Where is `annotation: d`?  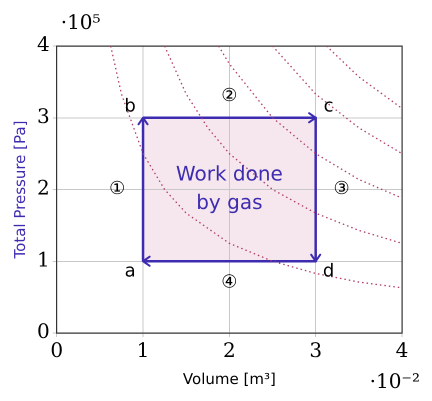
annotation: d is located at coordinates (328, 271).